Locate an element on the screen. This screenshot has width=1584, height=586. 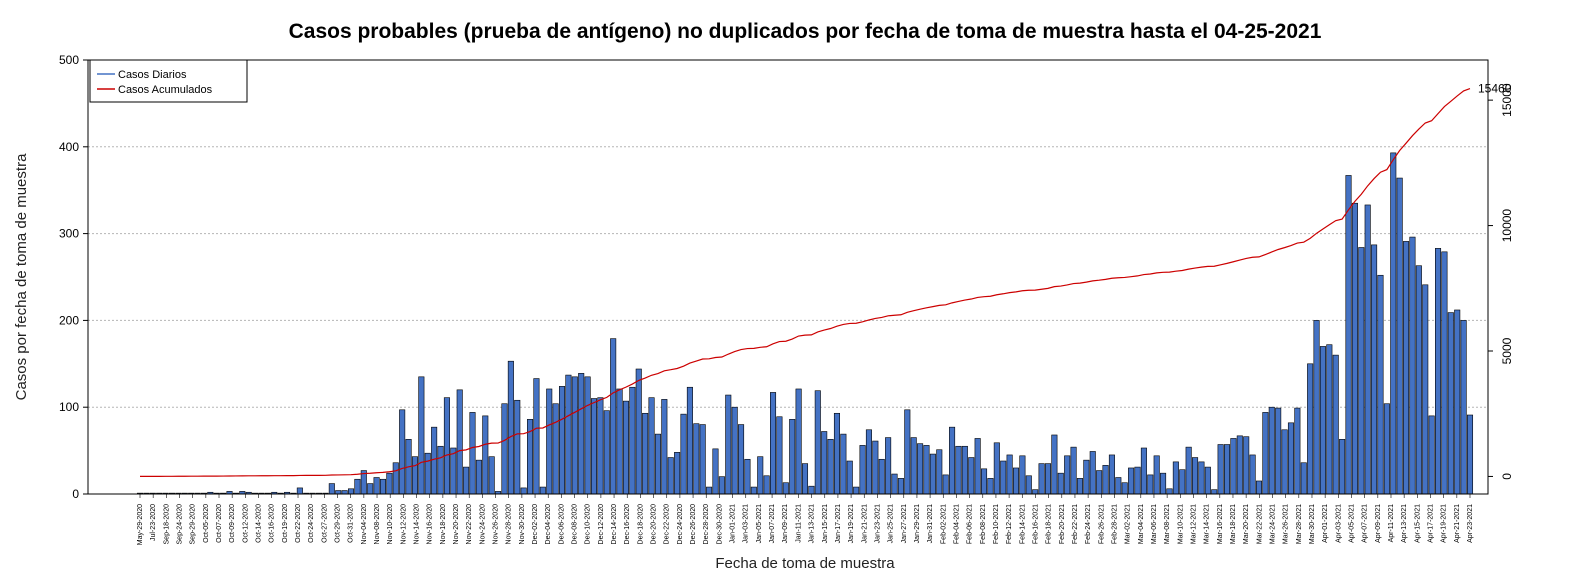
x-tick-label: Jan-03-2021 is located at coordinates (746, 523).